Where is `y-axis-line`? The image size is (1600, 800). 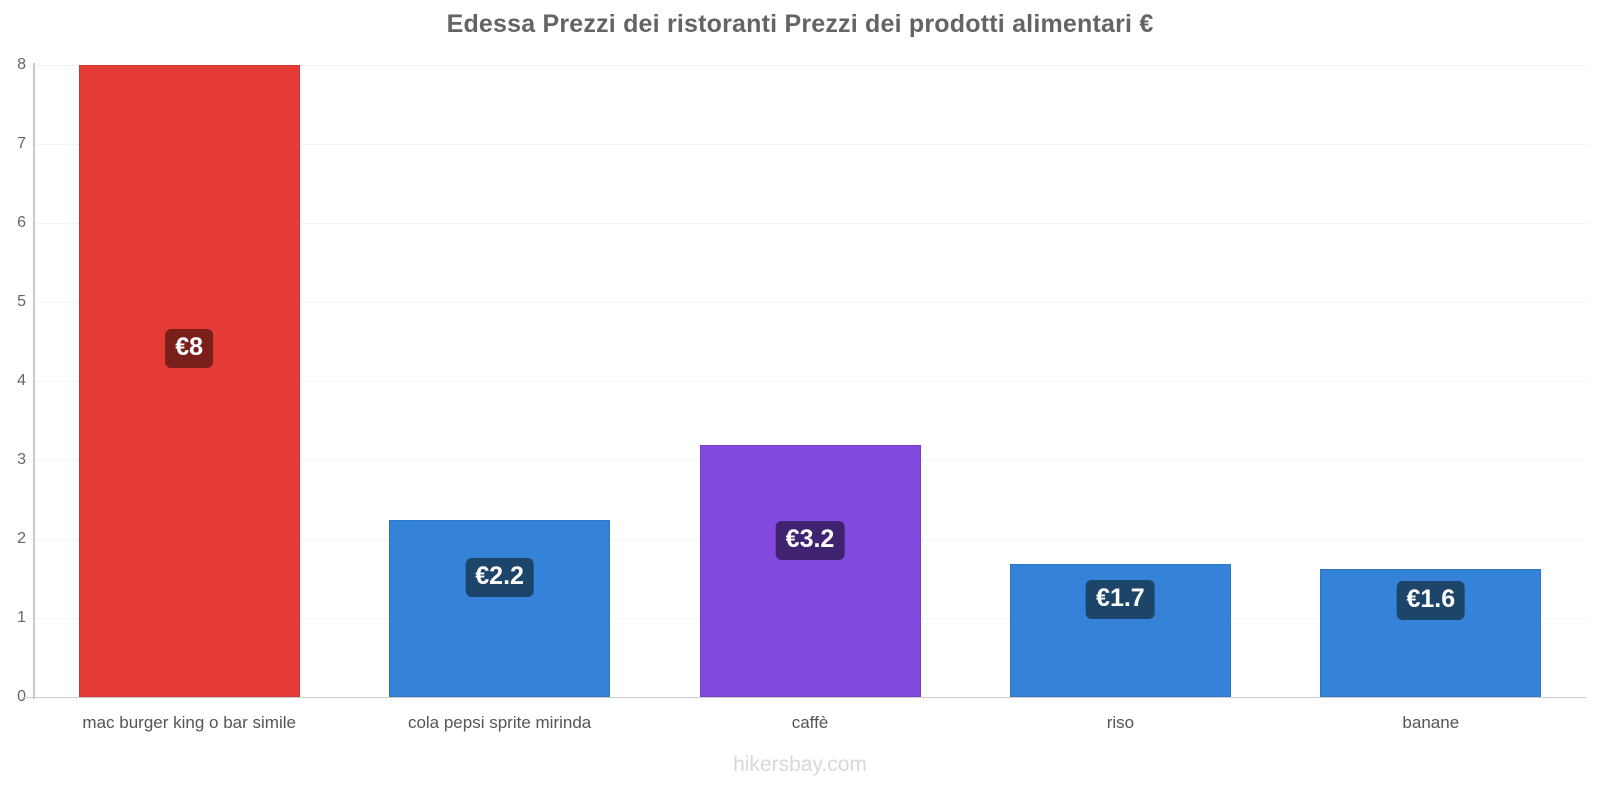
y-axis-line is located at coordinates (34, 381).